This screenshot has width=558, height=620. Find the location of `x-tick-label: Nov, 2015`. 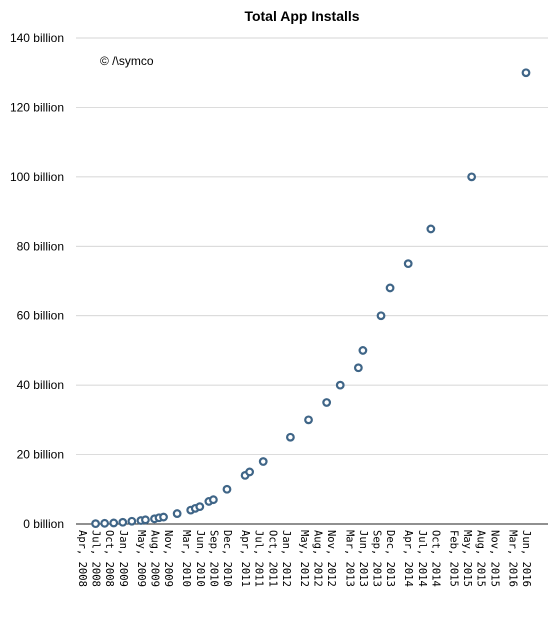

x-tick-label: Nov, 2015 is located at coordinates (494, 558).